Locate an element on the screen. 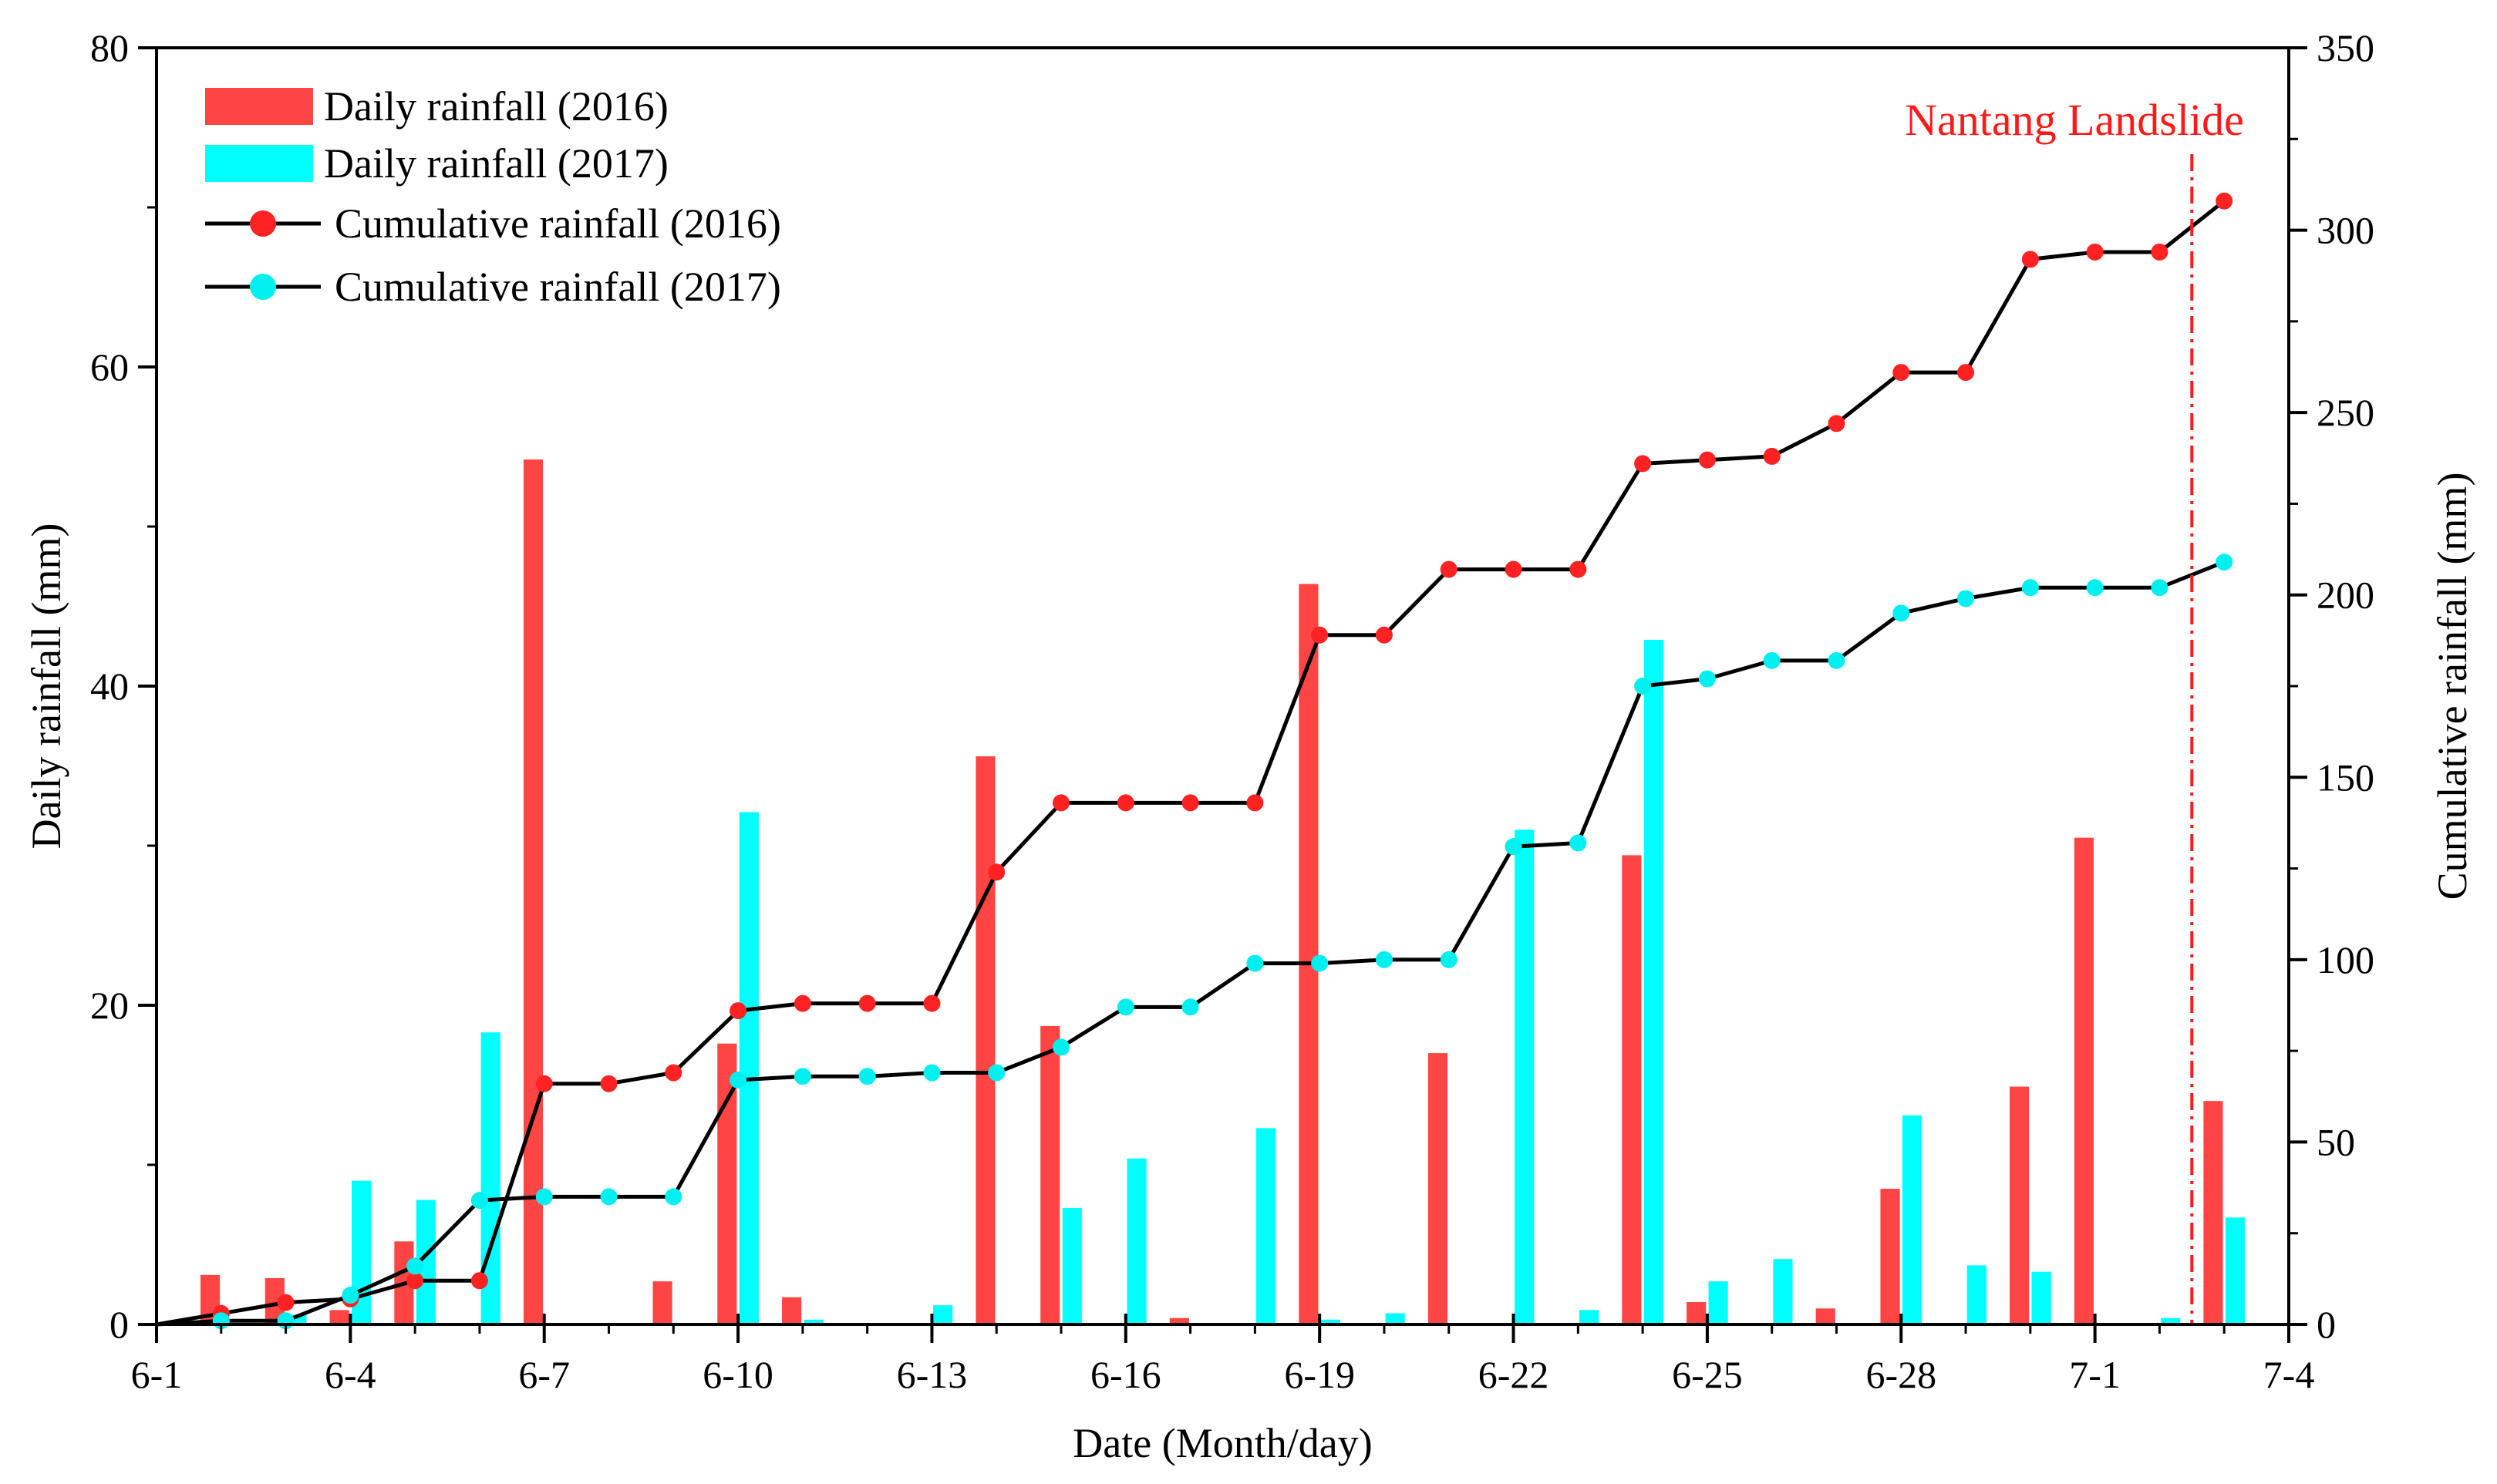 The height and width of the screenshot is (1484, 2497). y-right-tick-label: 150 is located at coordinates (2345, 777).